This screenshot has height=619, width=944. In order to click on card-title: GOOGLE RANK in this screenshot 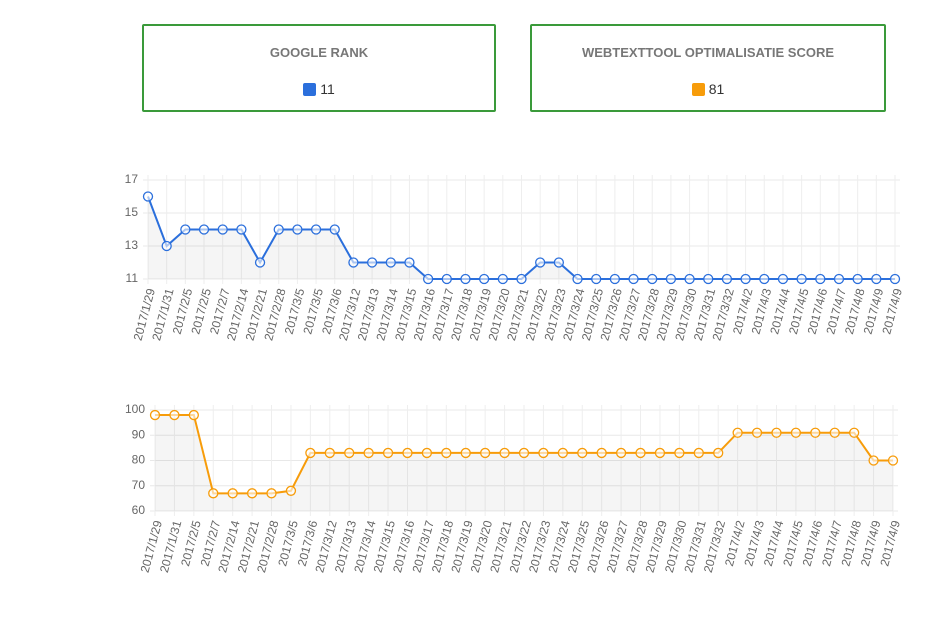, I will do `click(319, 52)`.